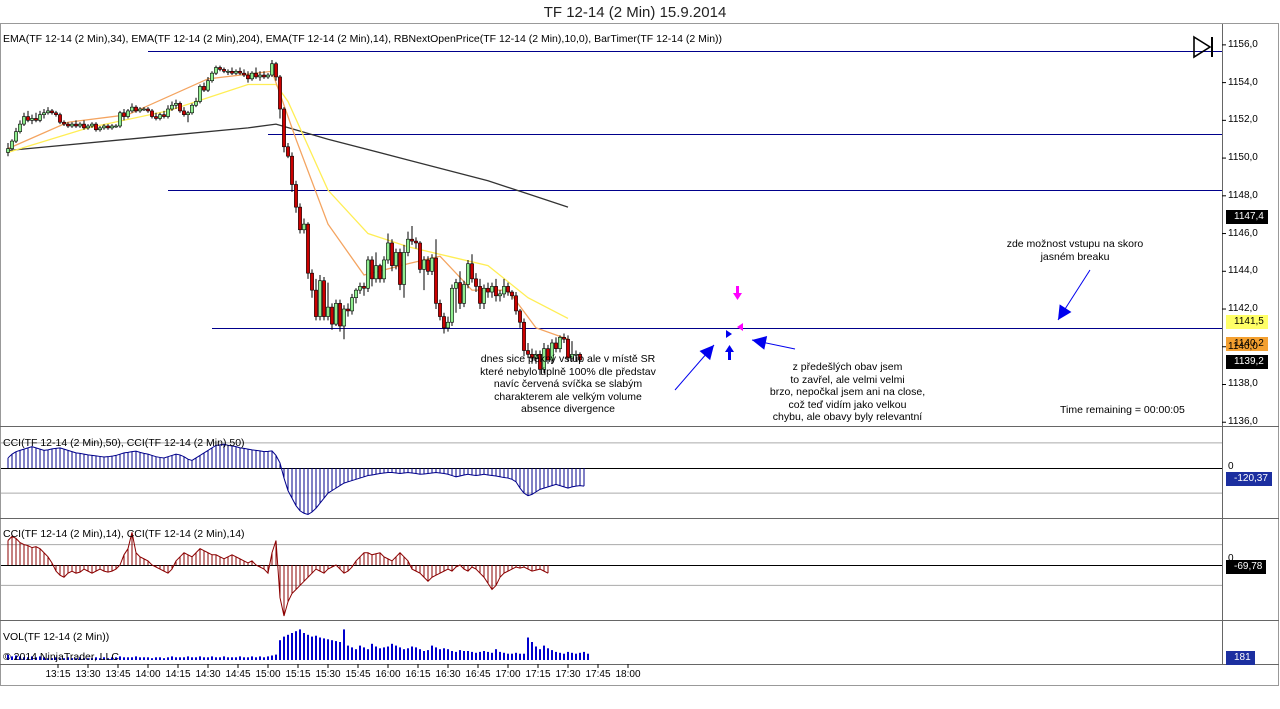 The image size is (1280, 709). I want to click on price-tick-label: 1150,0, so click(1243, 158).